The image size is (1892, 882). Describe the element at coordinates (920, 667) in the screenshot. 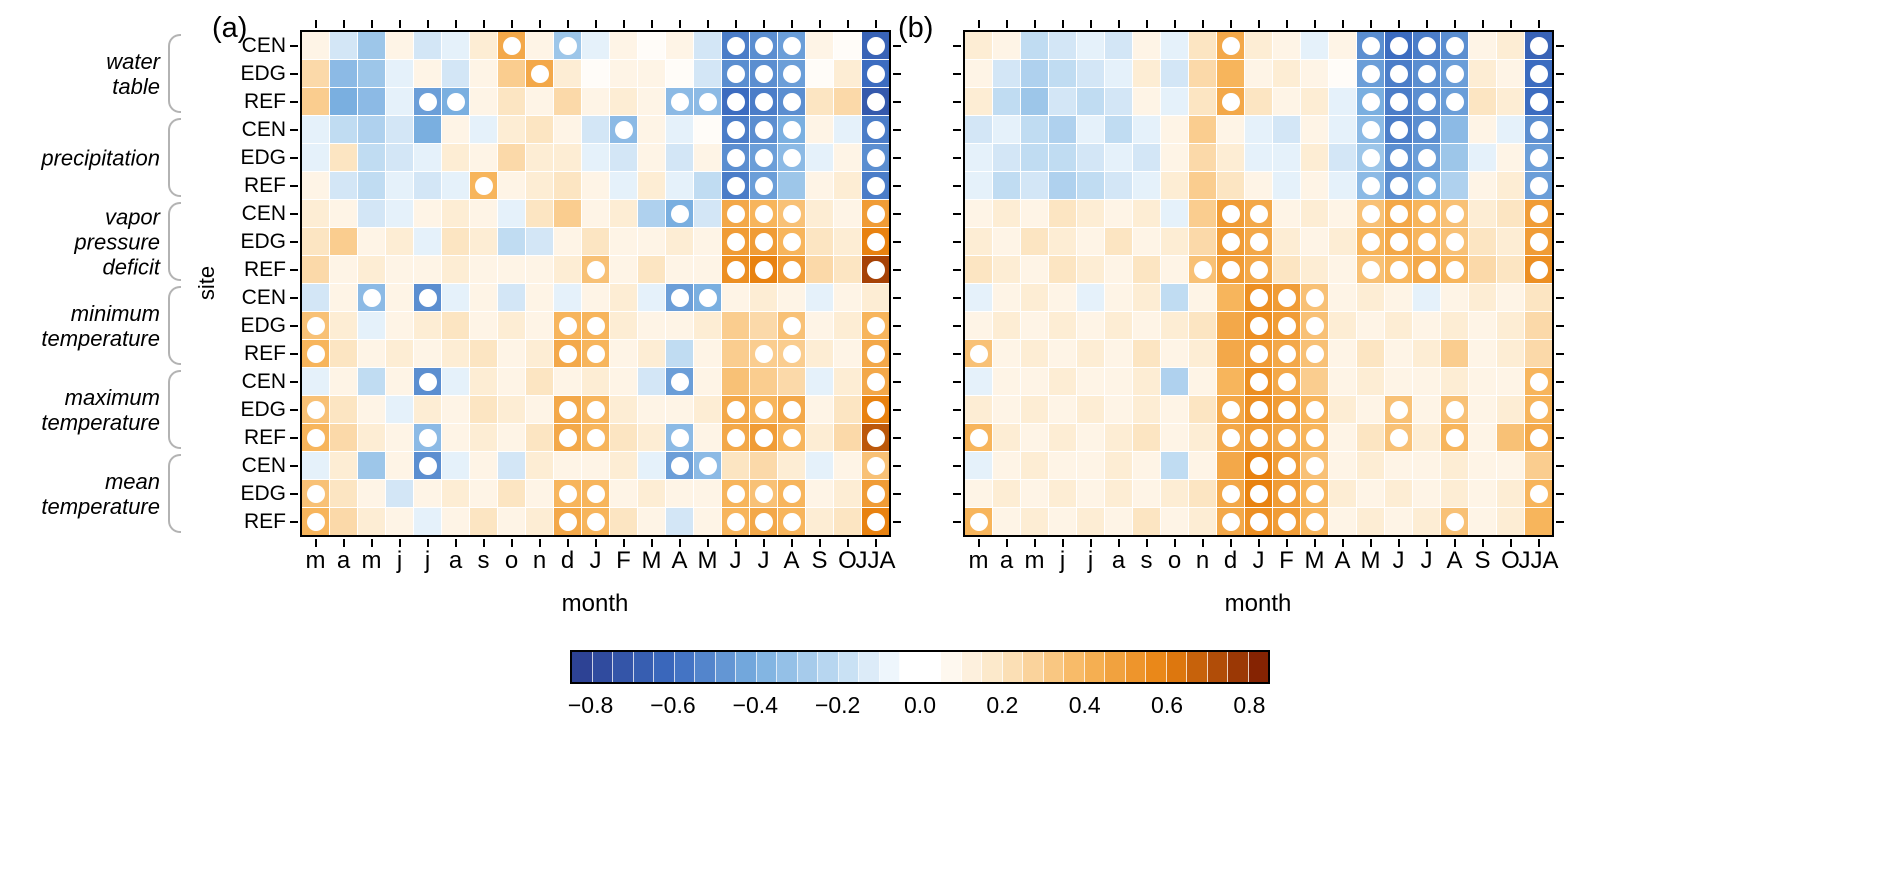

I see `colorbar-gradient` at that location.